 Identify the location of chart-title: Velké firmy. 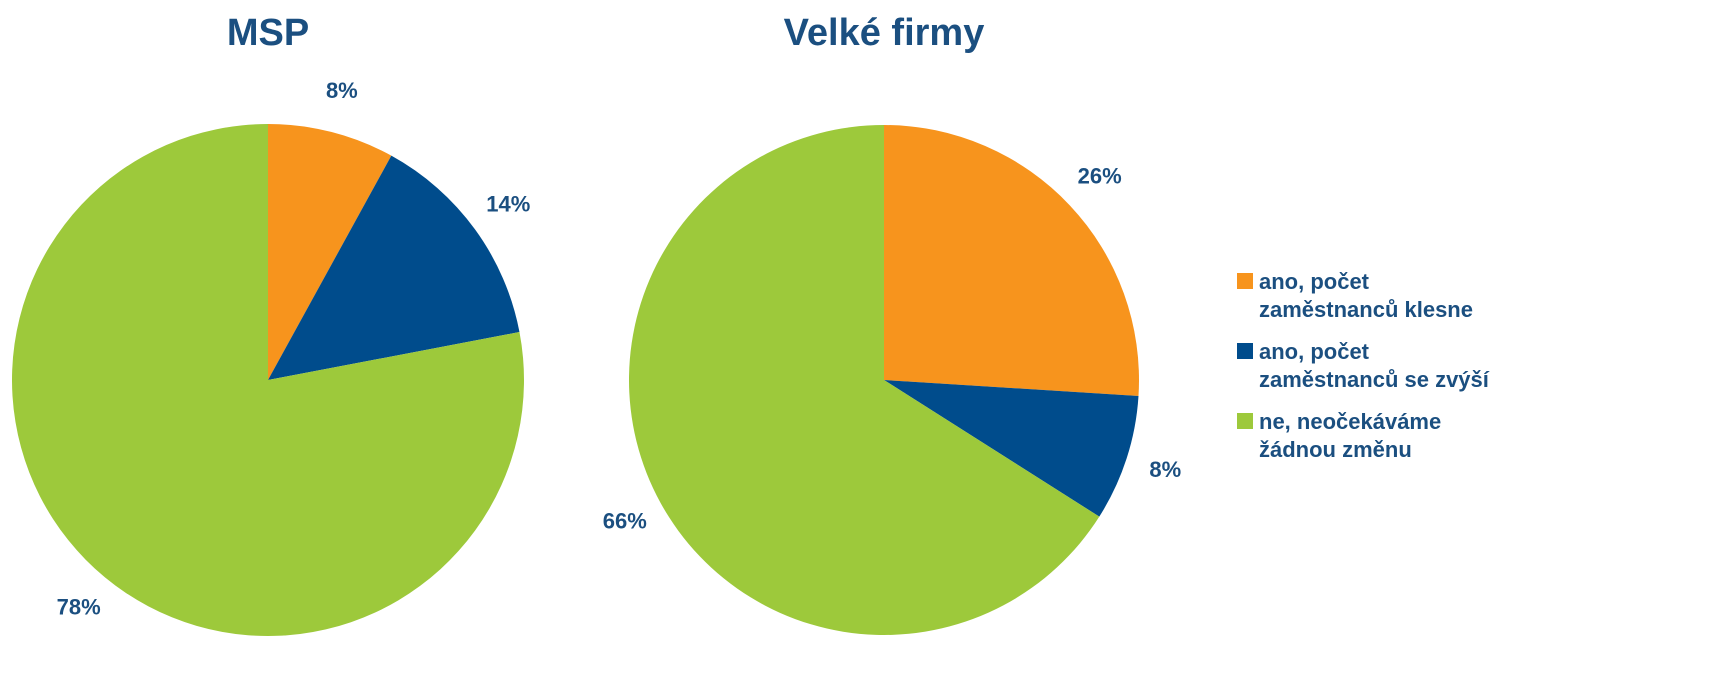
(884, 33).